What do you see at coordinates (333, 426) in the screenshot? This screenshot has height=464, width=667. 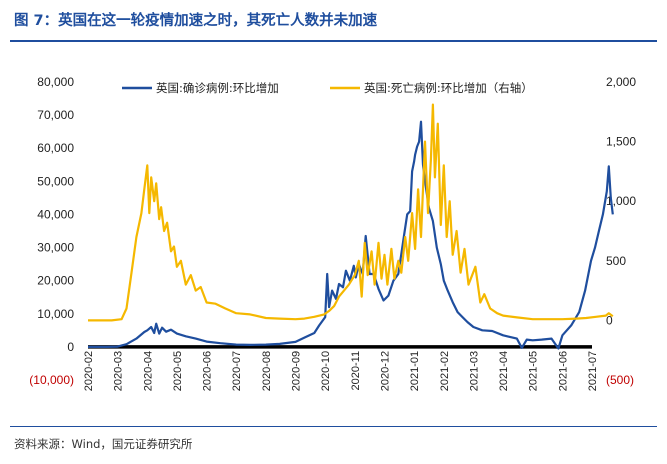 I see `source-rule` at bounding box center [333, 426].